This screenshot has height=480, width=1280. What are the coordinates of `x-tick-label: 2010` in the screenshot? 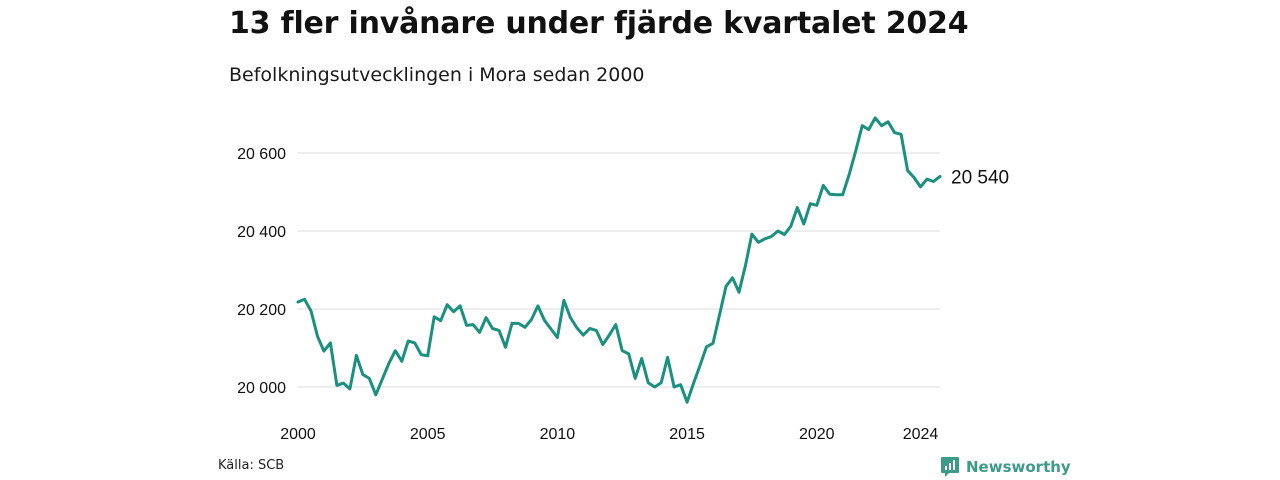 It's located at (558, 434).